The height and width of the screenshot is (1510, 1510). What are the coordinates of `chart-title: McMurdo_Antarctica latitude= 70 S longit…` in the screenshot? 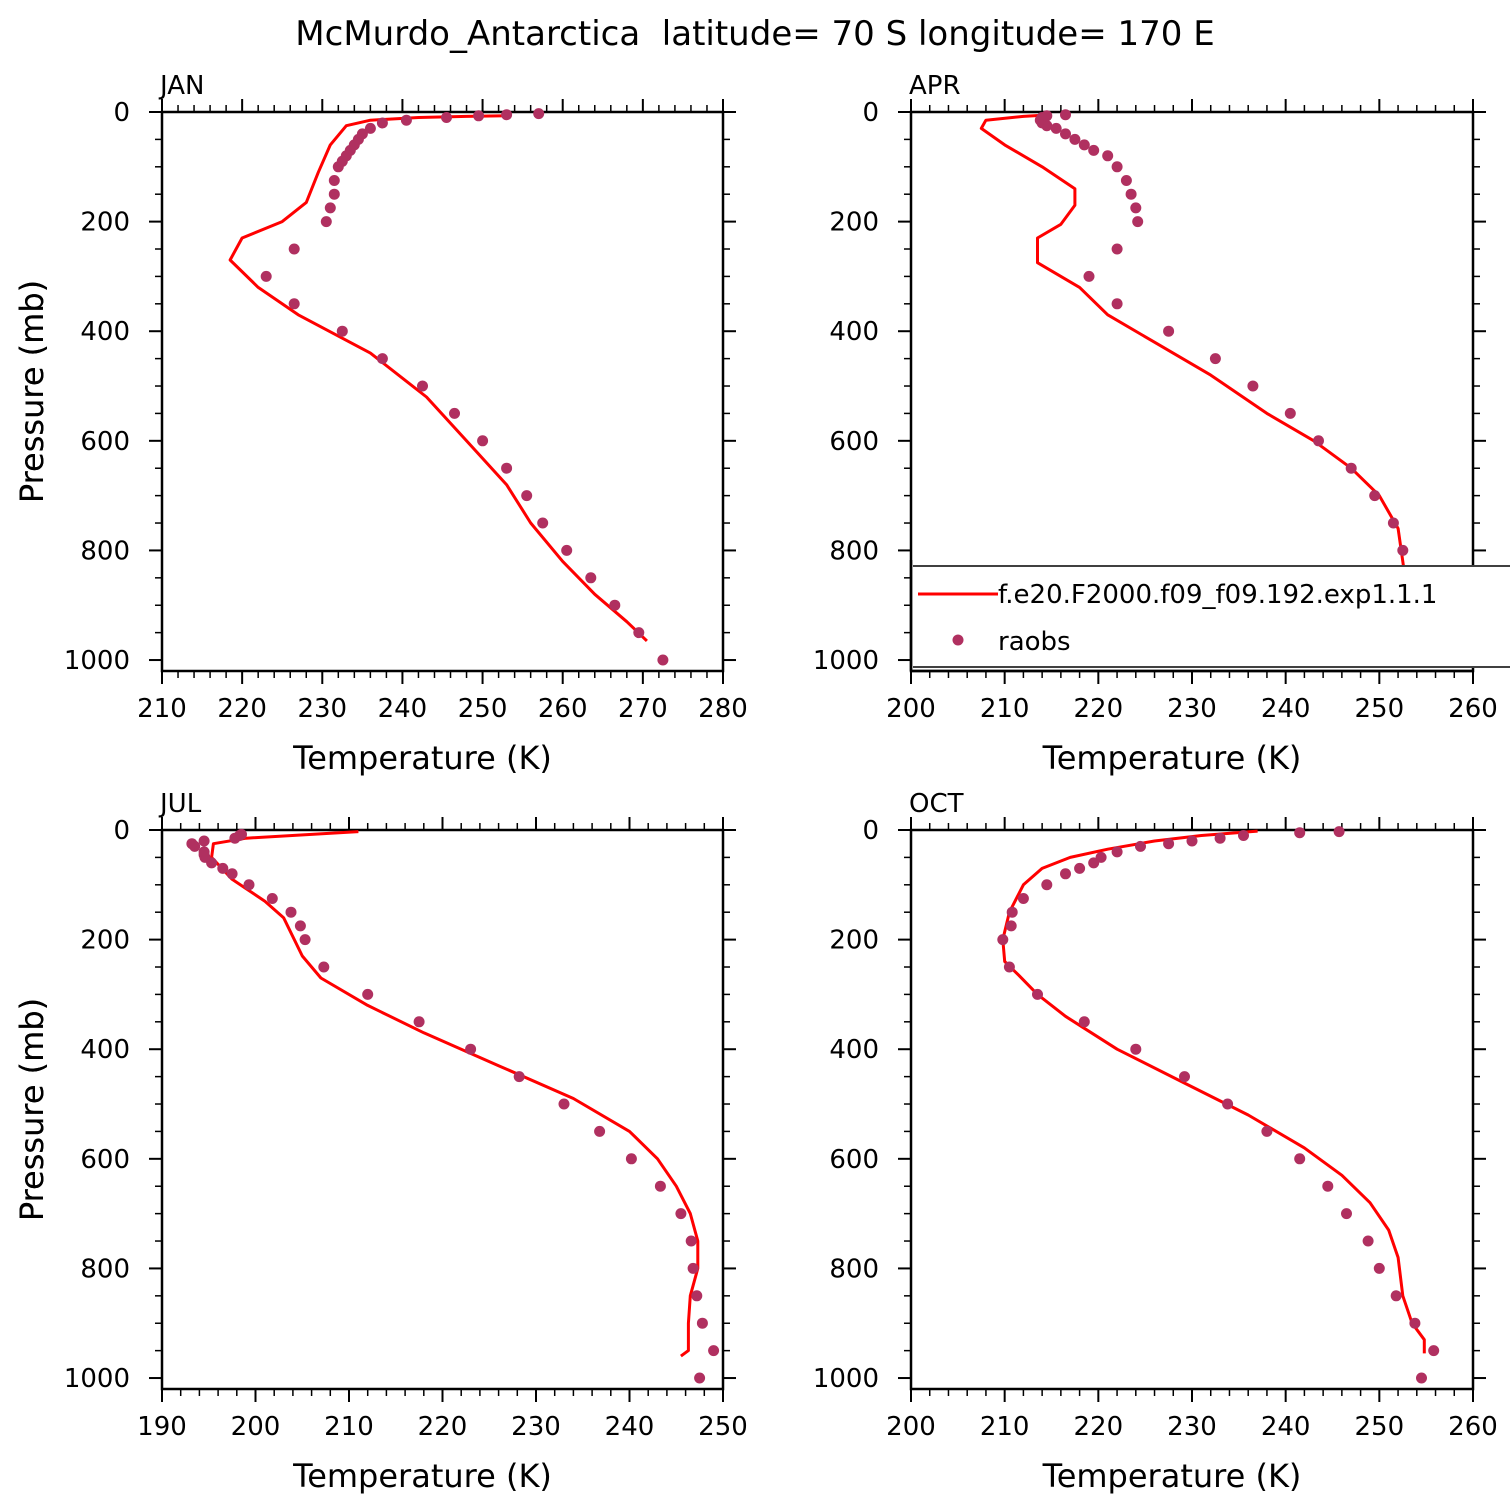 It's located at (754, 34).